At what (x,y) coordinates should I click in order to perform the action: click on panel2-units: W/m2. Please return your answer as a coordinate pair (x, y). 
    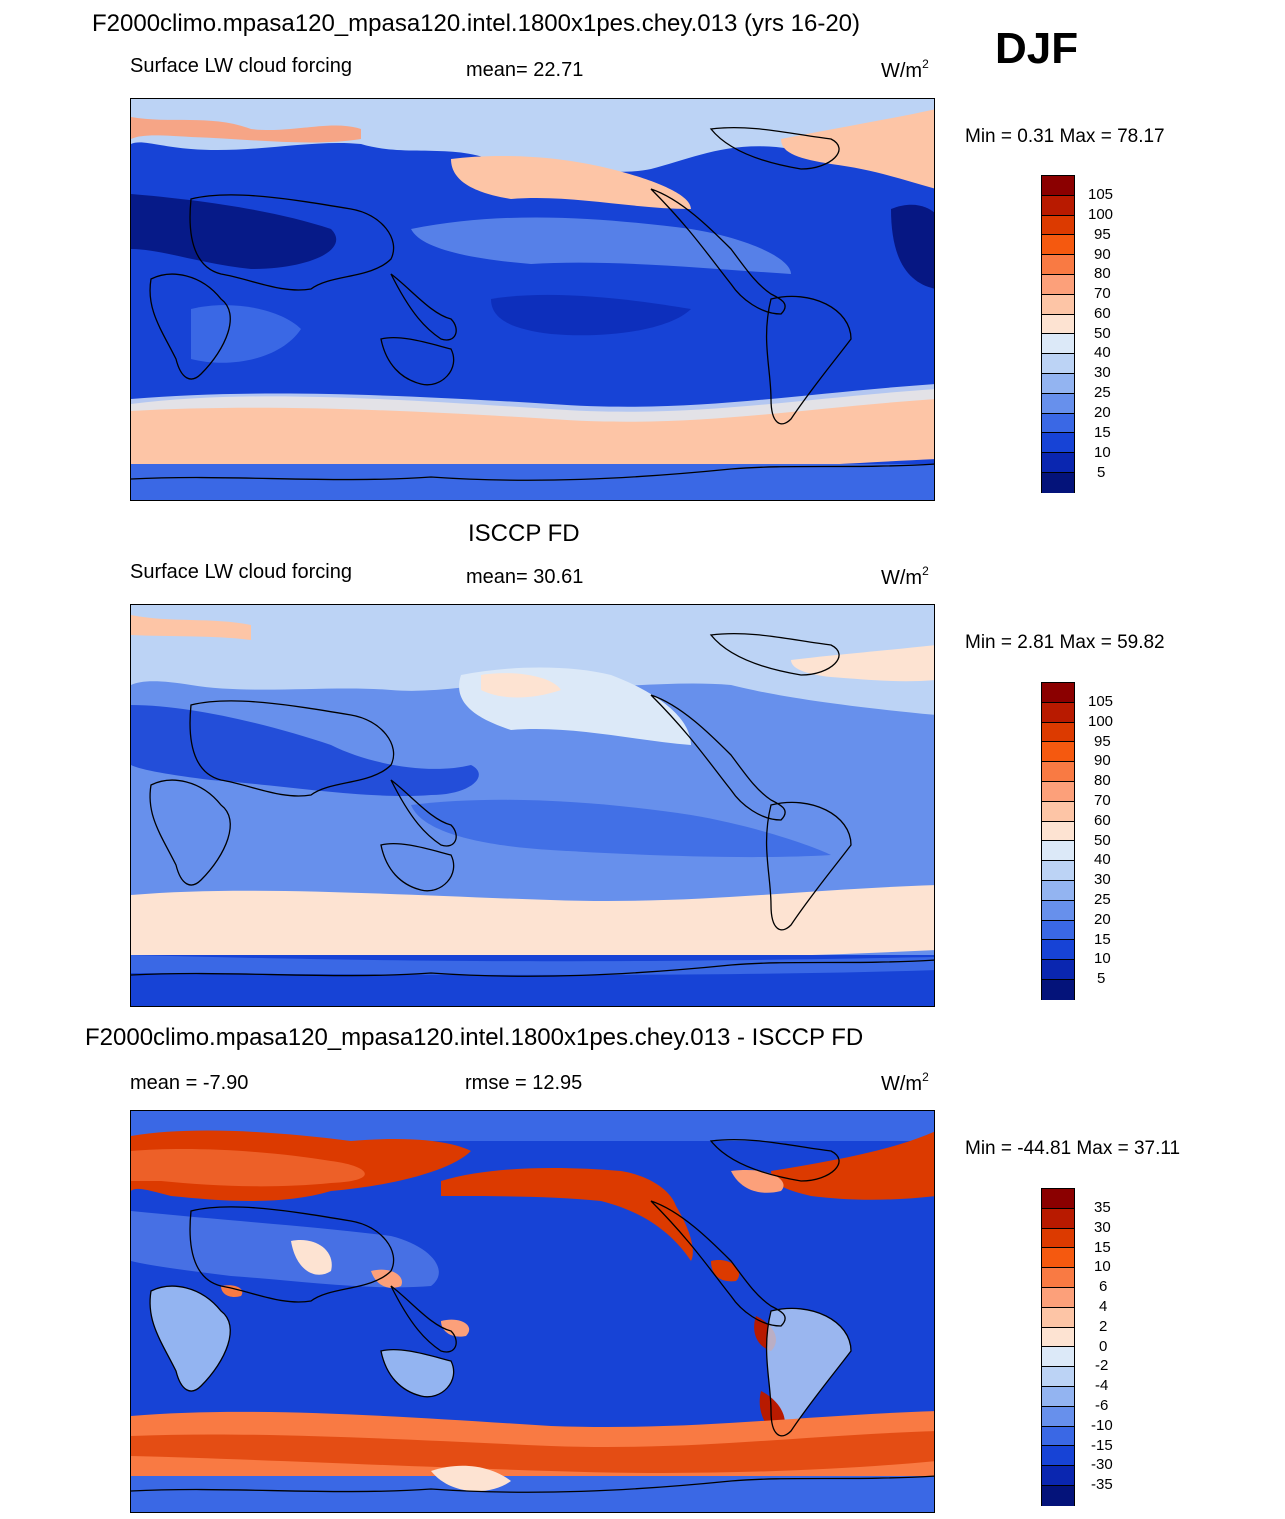
    Looking at the image, I should click on (905, 576).